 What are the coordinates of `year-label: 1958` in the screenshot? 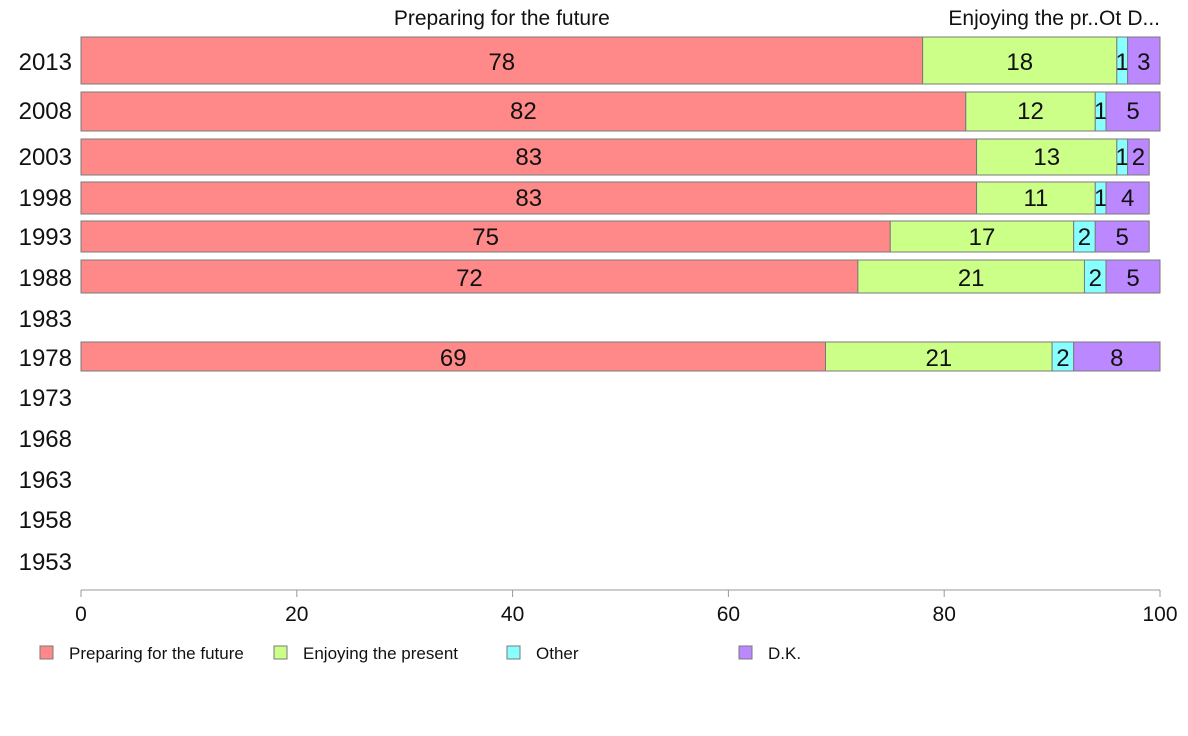 It's located at (45, 520).